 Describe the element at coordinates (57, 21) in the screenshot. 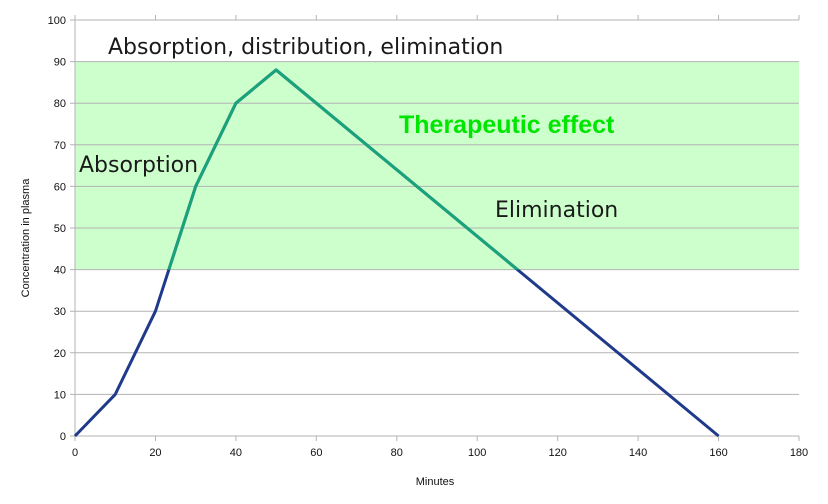

I see `y-tick-label: 100` at that location.